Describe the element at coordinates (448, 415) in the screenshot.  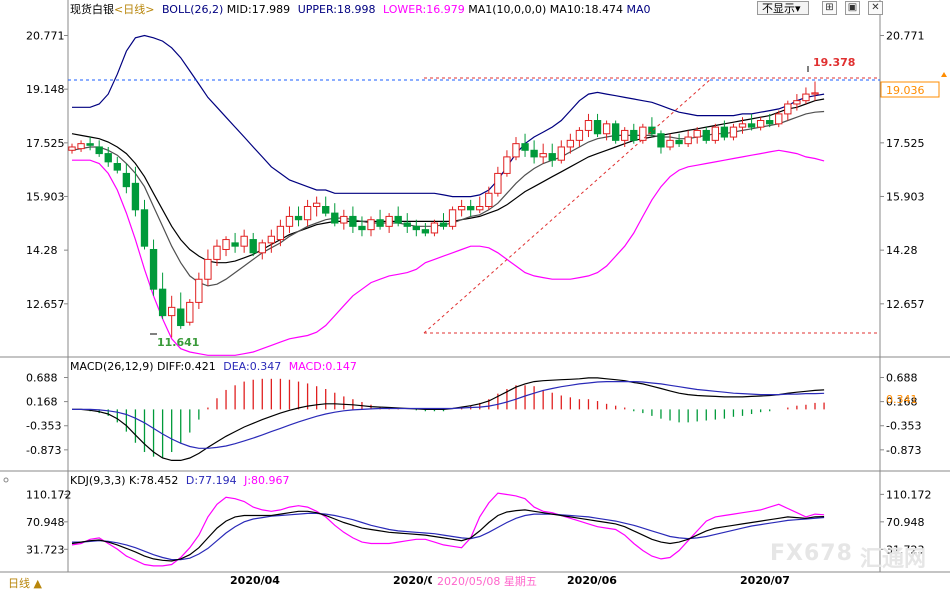
I see `macd-dea-line` at that location.